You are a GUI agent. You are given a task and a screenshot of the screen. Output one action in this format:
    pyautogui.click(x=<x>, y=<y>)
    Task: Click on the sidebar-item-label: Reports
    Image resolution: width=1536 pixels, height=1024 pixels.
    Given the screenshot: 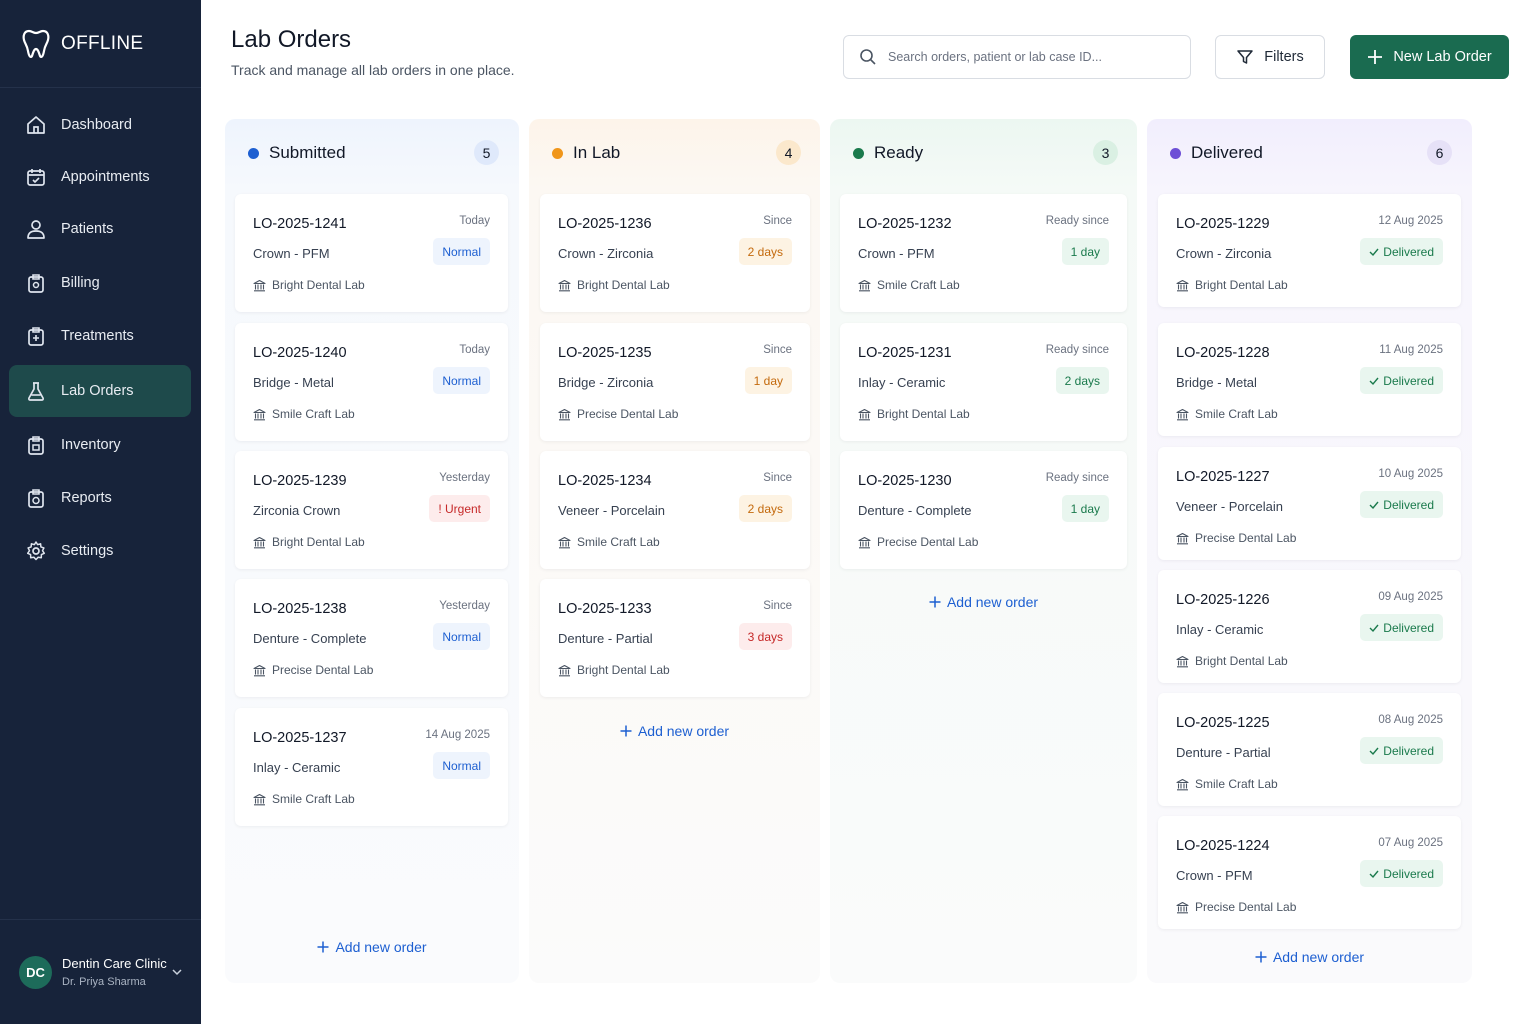 What is the action you would take?
    pyautogui.click(x=86, y=498)
    